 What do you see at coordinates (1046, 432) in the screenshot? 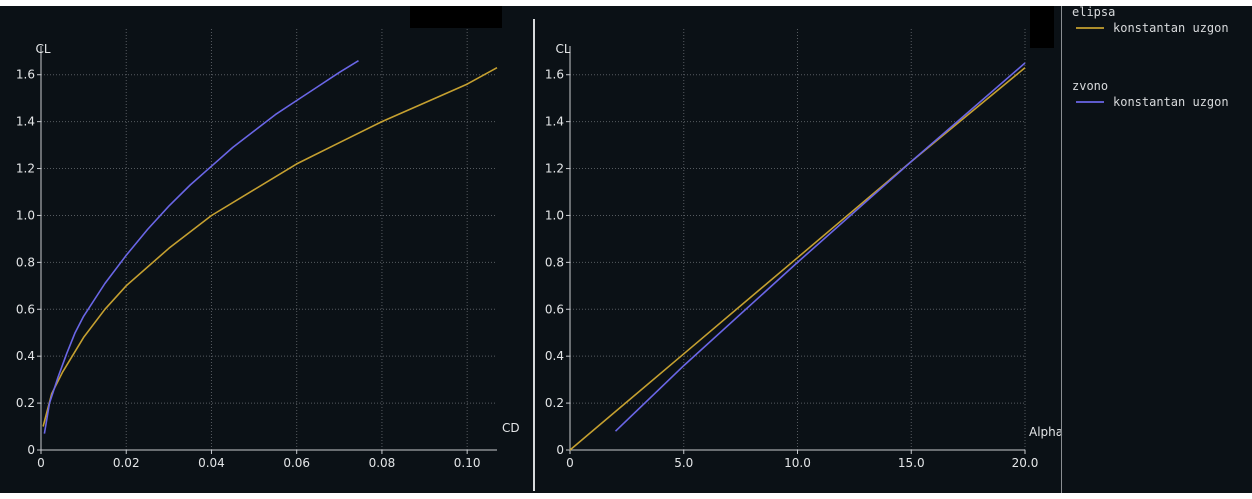
I see `x-axis-title: Alpha` at bounding box center [1046, 432].